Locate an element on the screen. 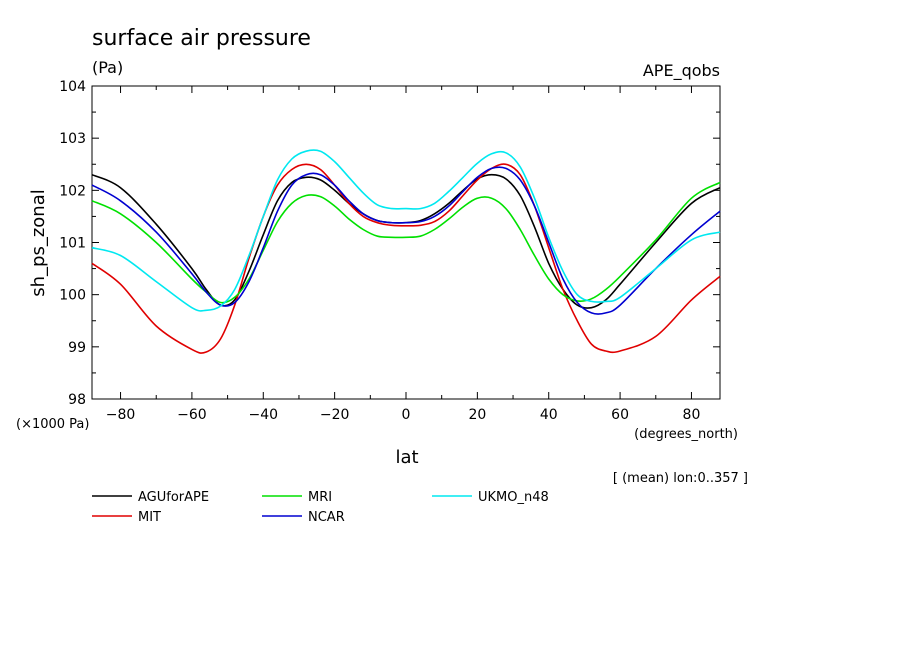 The height and width of the screenshot is (654, 904). x-tick-label: 40 is located at coordinates (549, 415).